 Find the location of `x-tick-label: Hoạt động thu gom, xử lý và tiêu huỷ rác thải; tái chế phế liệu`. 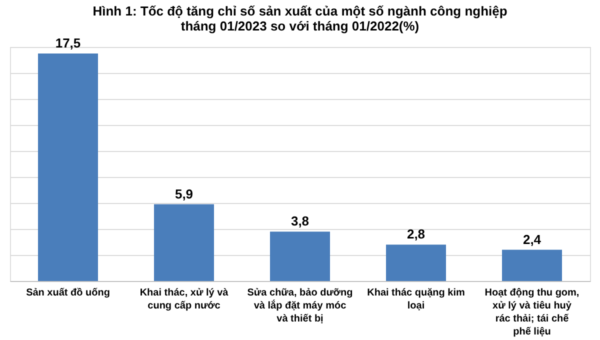

x-tick-label: Hoạt động thu gom, xử lý và tiêu huỷ rác thải; tái chế phế liệu is located at coordinates (532, 313).